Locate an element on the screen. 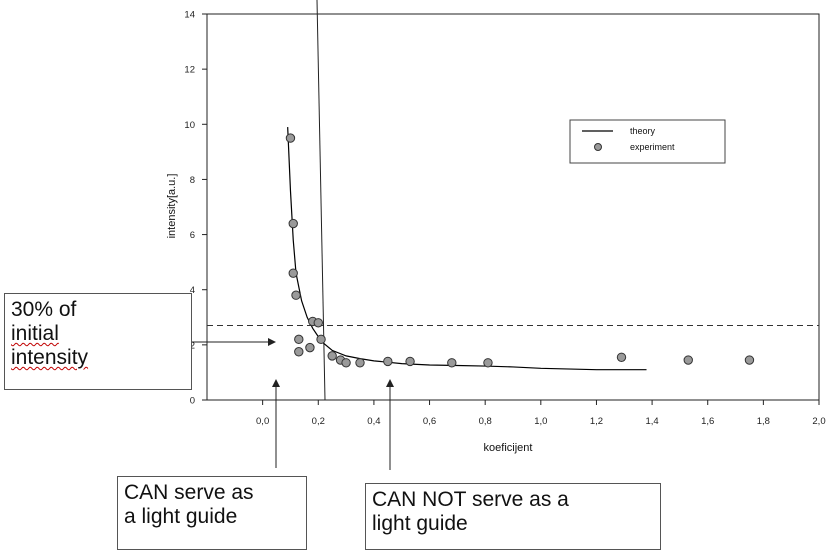  legend-experiment-swatch is located at coordinates (598, 147).